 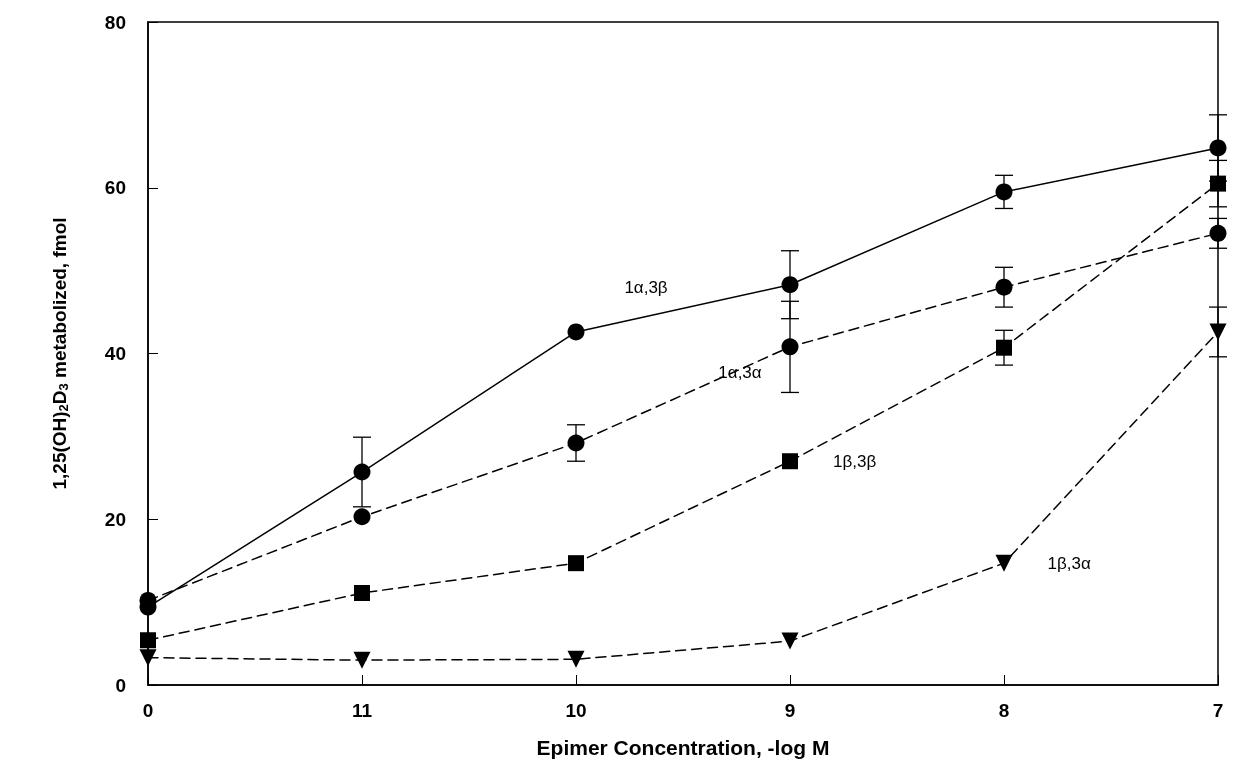 What do you see at coordinates (1069, 563) in the screenshot?
I see `series-label: 1β,3α` at bounding box center [1069, 563].